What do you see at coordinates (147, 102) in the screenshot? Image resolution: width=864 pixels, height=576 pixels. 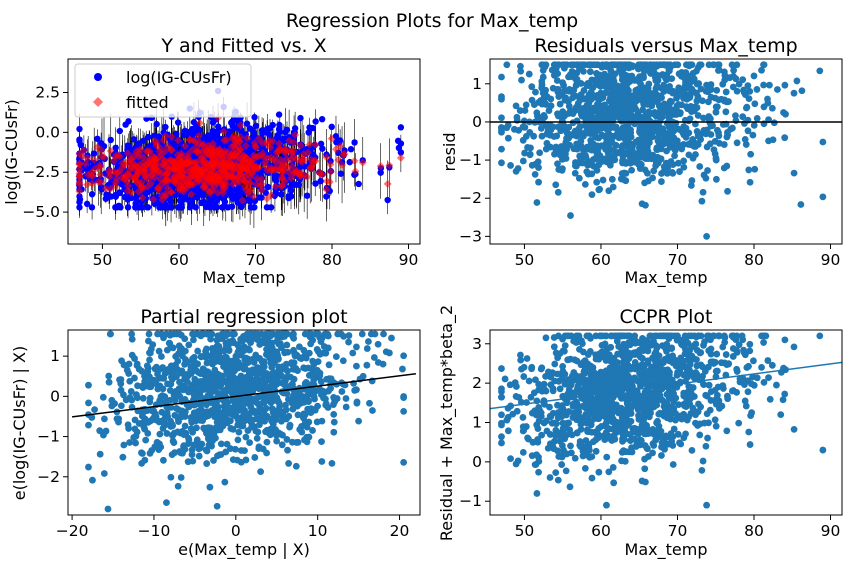 I see `legend-label-fitted: fitted` at bounding box center [147, 102].